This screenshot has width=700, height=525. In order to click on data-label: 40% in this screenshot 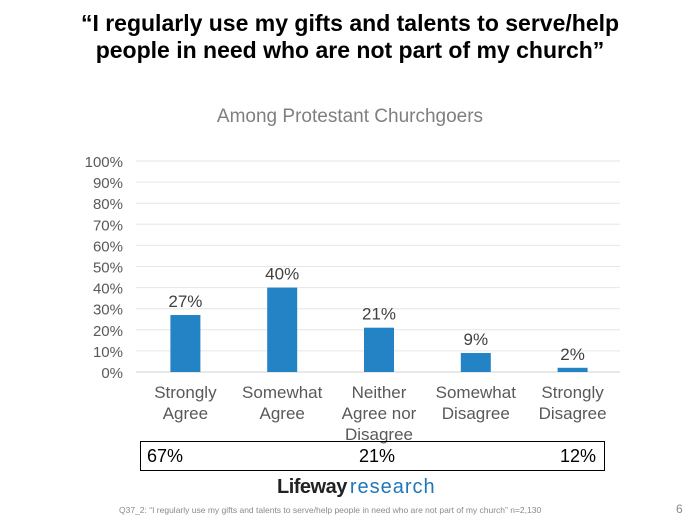, I will do `click(282, 274)`.